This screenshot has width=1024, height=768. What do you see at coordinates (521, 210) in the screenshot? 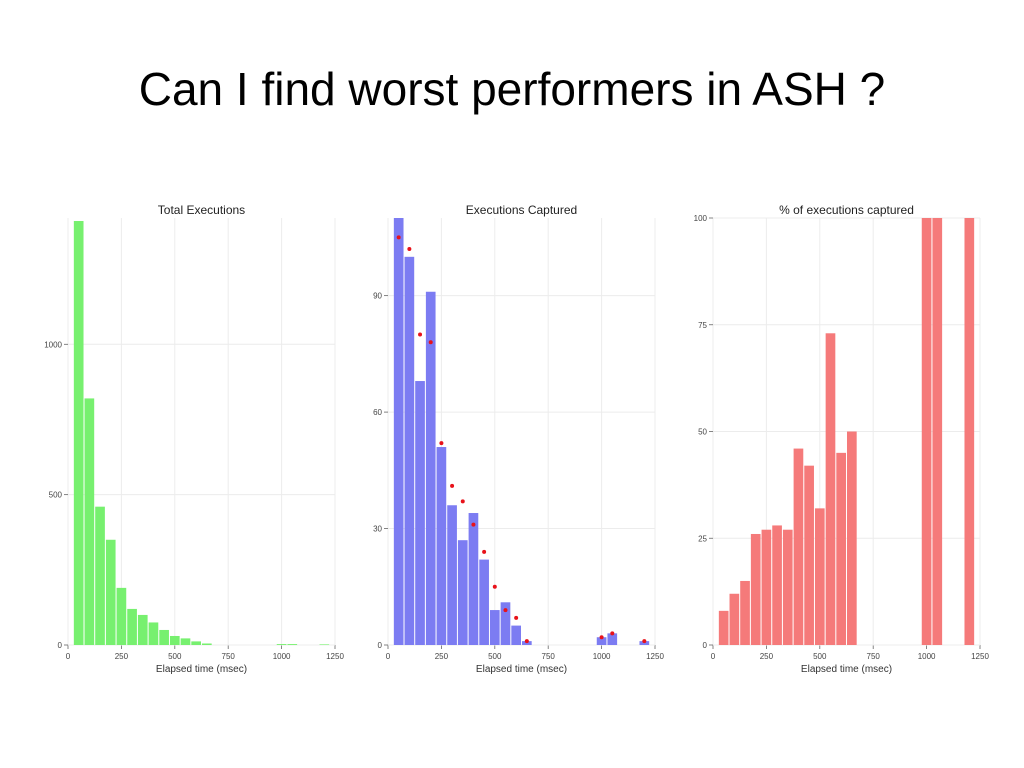
I see `panel-title: Executions Captured` at bounding box center [521, 210].